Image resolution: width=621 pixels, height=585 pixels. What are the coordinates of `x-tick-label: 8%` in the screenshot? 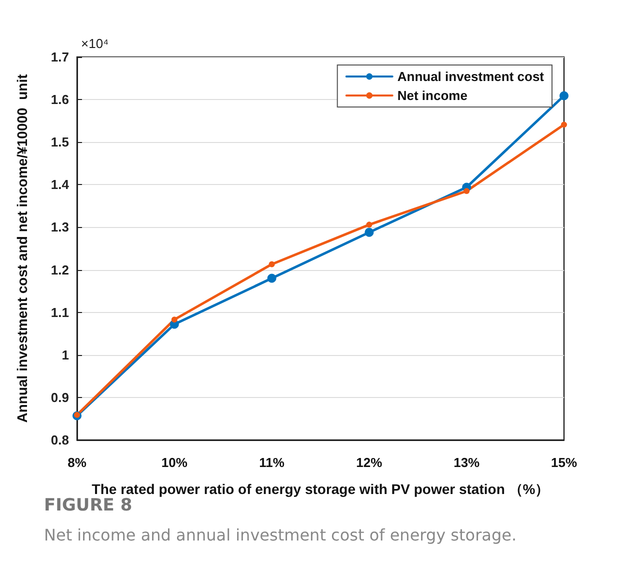 It's located at (77, 462).